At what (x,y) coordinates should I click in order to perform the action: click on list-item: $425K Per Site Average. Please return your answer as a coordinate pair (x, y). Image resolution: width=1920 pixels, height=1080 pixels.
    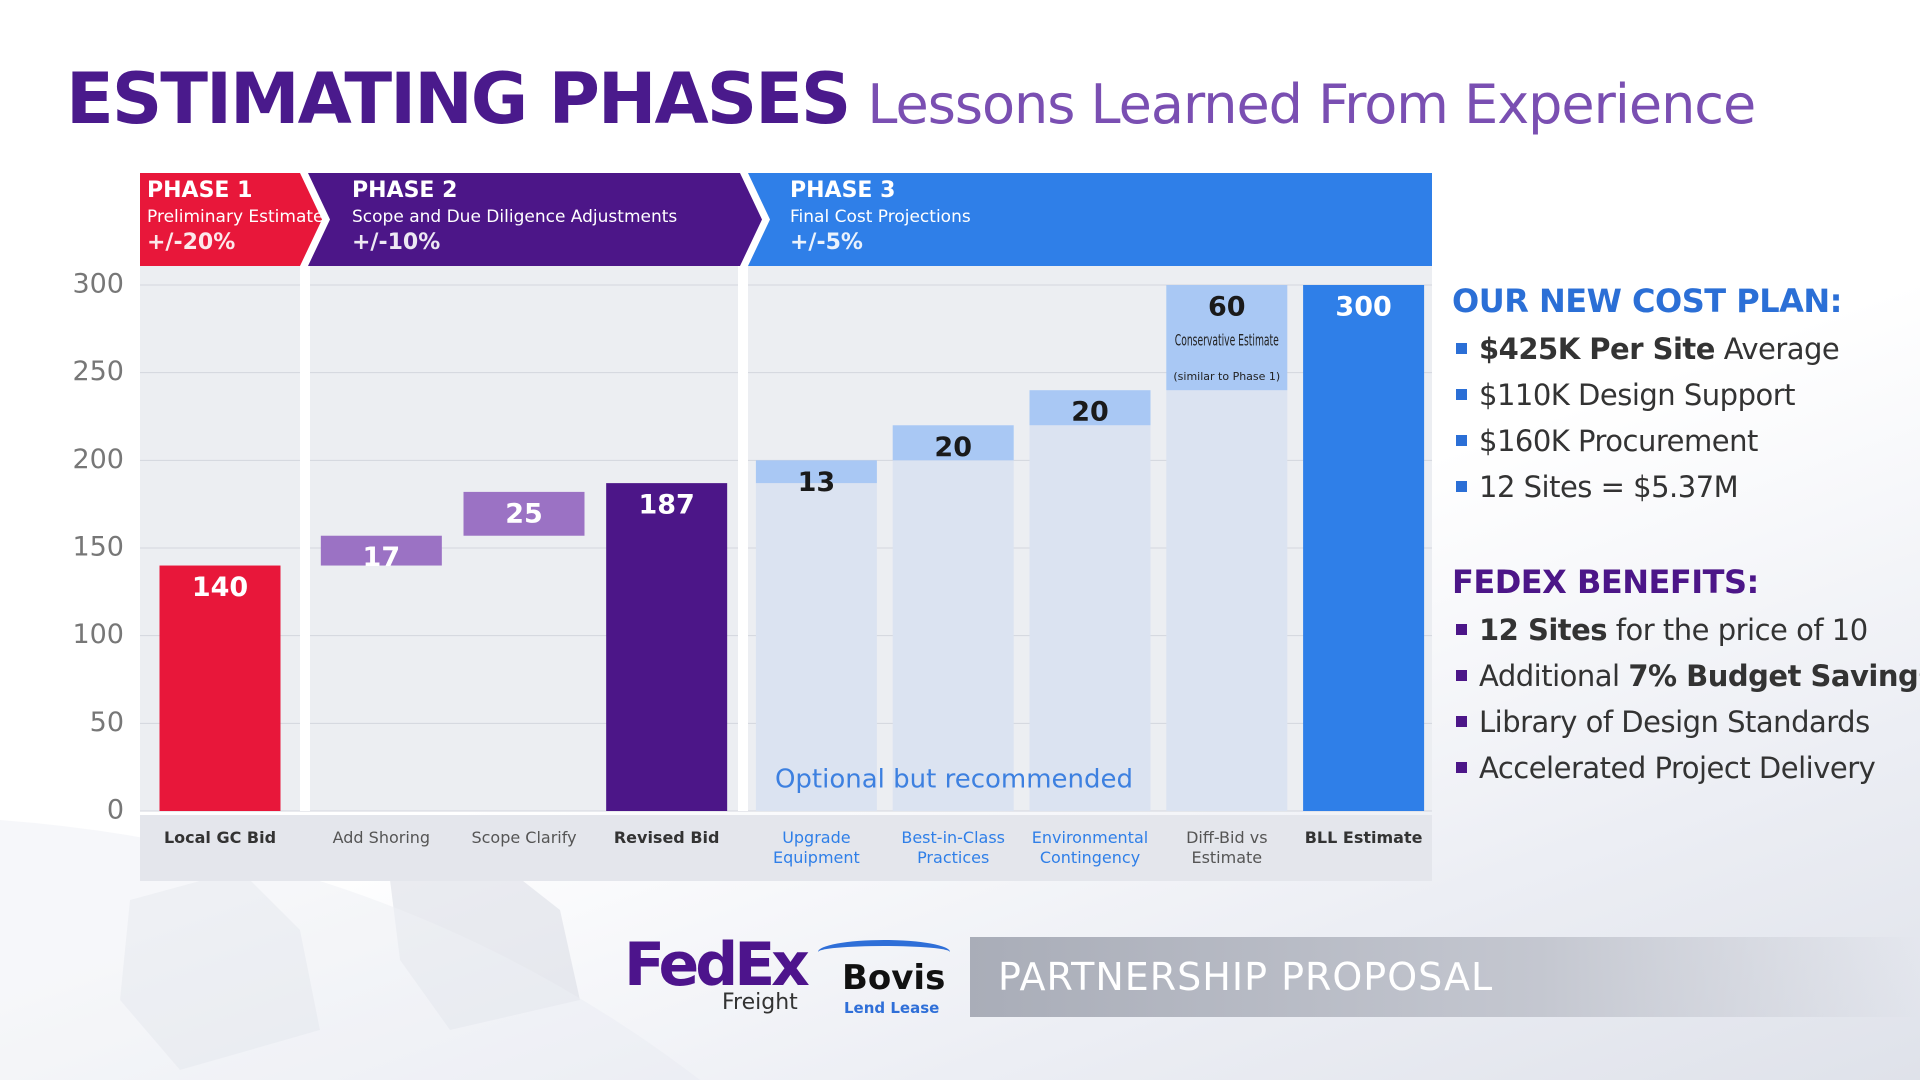
    Looking at the image, I should click on (1682, 349).